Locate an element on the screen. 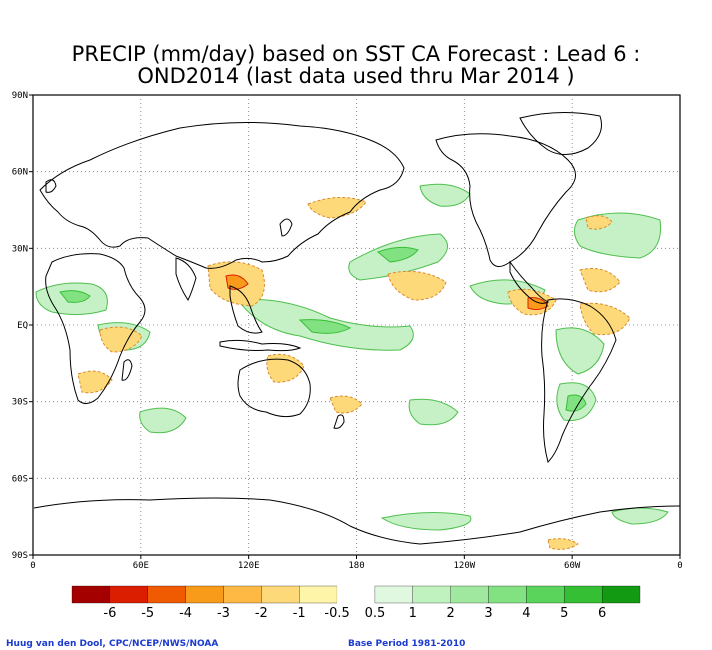 The image size is (712, 650). dry-region-southern-africa is located at coordinates (95, 382).